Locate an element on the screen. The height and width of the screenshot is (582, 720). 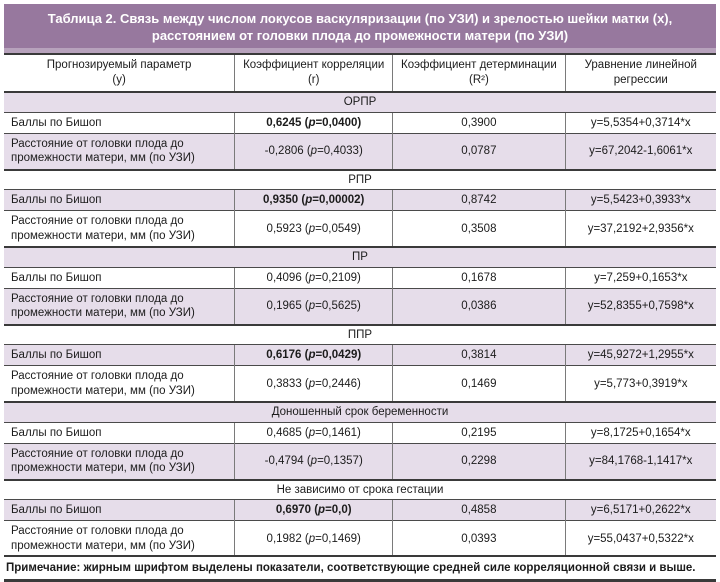
equation-cell: y=45,9272+1,2955*x is located at coordinates (640, 355).